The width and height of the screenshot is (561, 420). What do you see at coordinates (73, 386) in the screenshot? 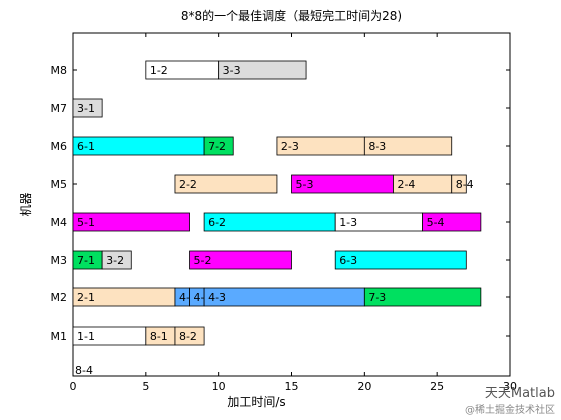
I see `x-tick-label: 0` at bounding box center [73, 386].